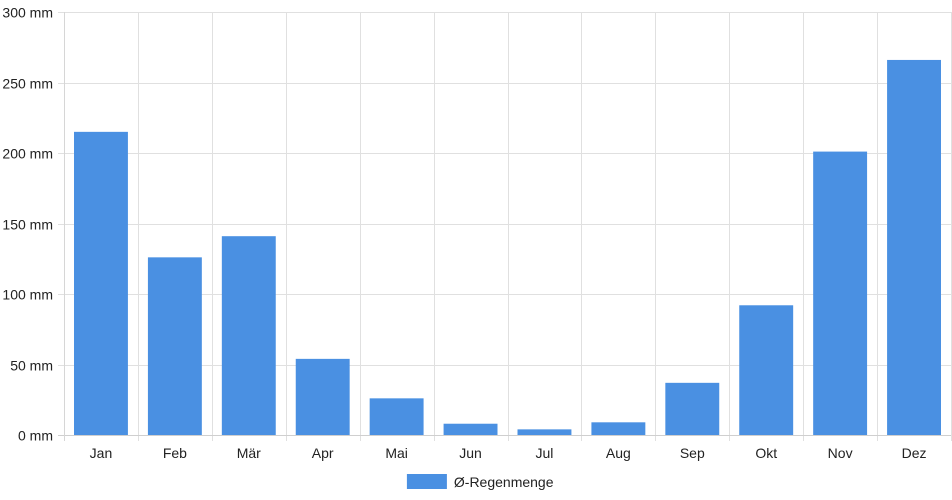  I want to click on bar-dez, so click(914, 247).